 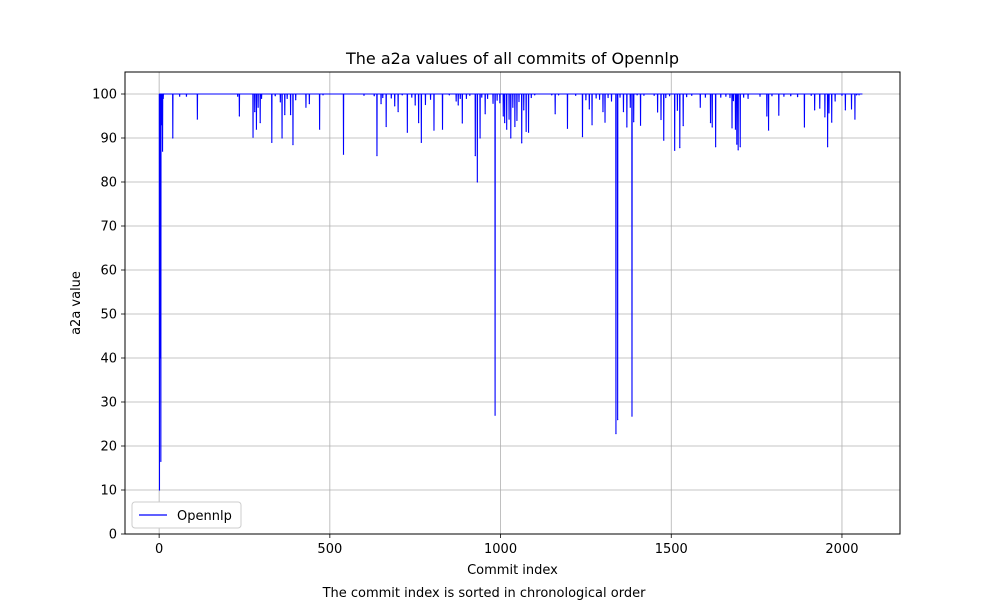 I want to click on legend-box, so click(x=186, y=515).